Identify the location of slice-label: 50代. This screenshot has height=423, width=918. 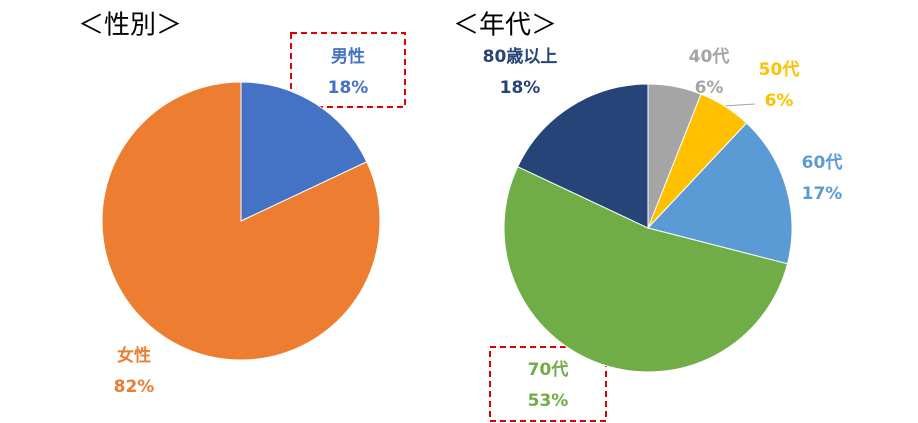
(779, 69).